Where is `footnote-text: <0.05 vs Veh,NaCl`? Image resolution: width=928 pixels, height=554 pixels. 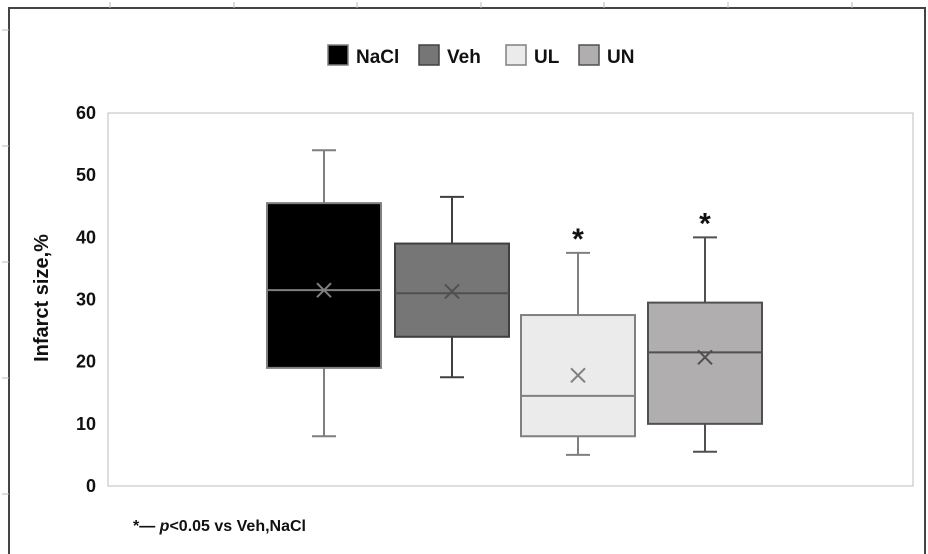 footnote-text: <0.05 vs Veh,NaCl is located at coordinates (237, 526).